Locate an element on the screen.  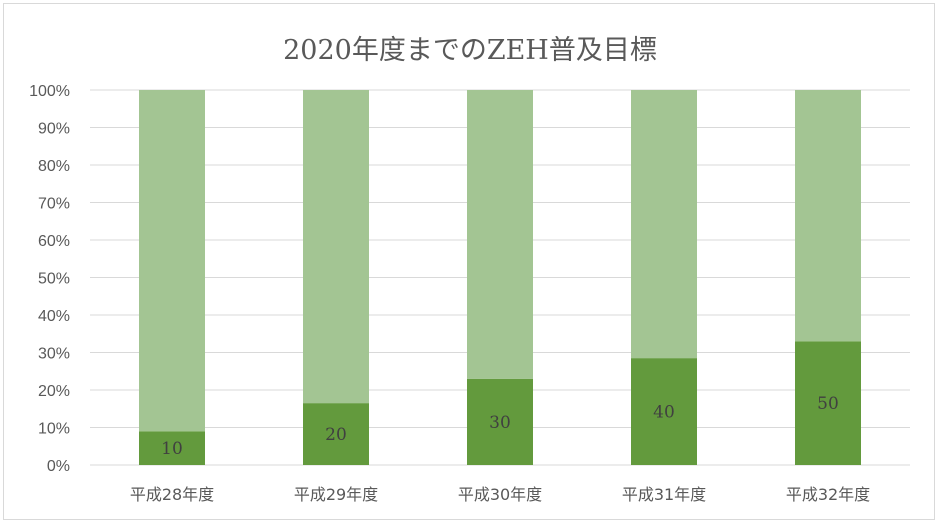
x-category-label: 平成30年度 is located at coordinates (500, 494).